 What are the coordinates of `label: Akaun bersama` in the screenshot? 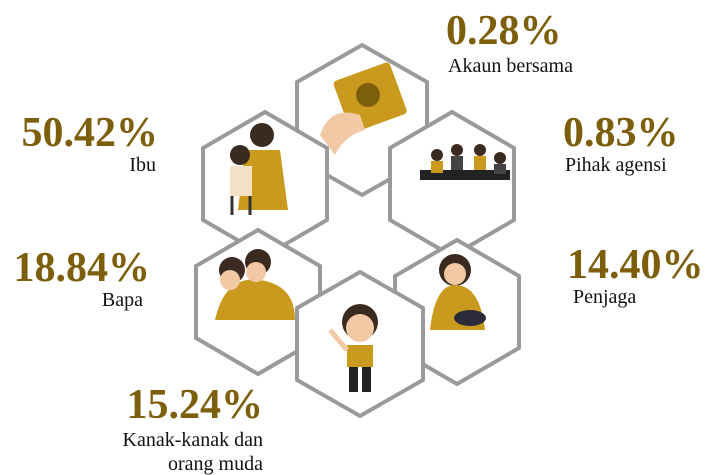 It's located at (510, 66).